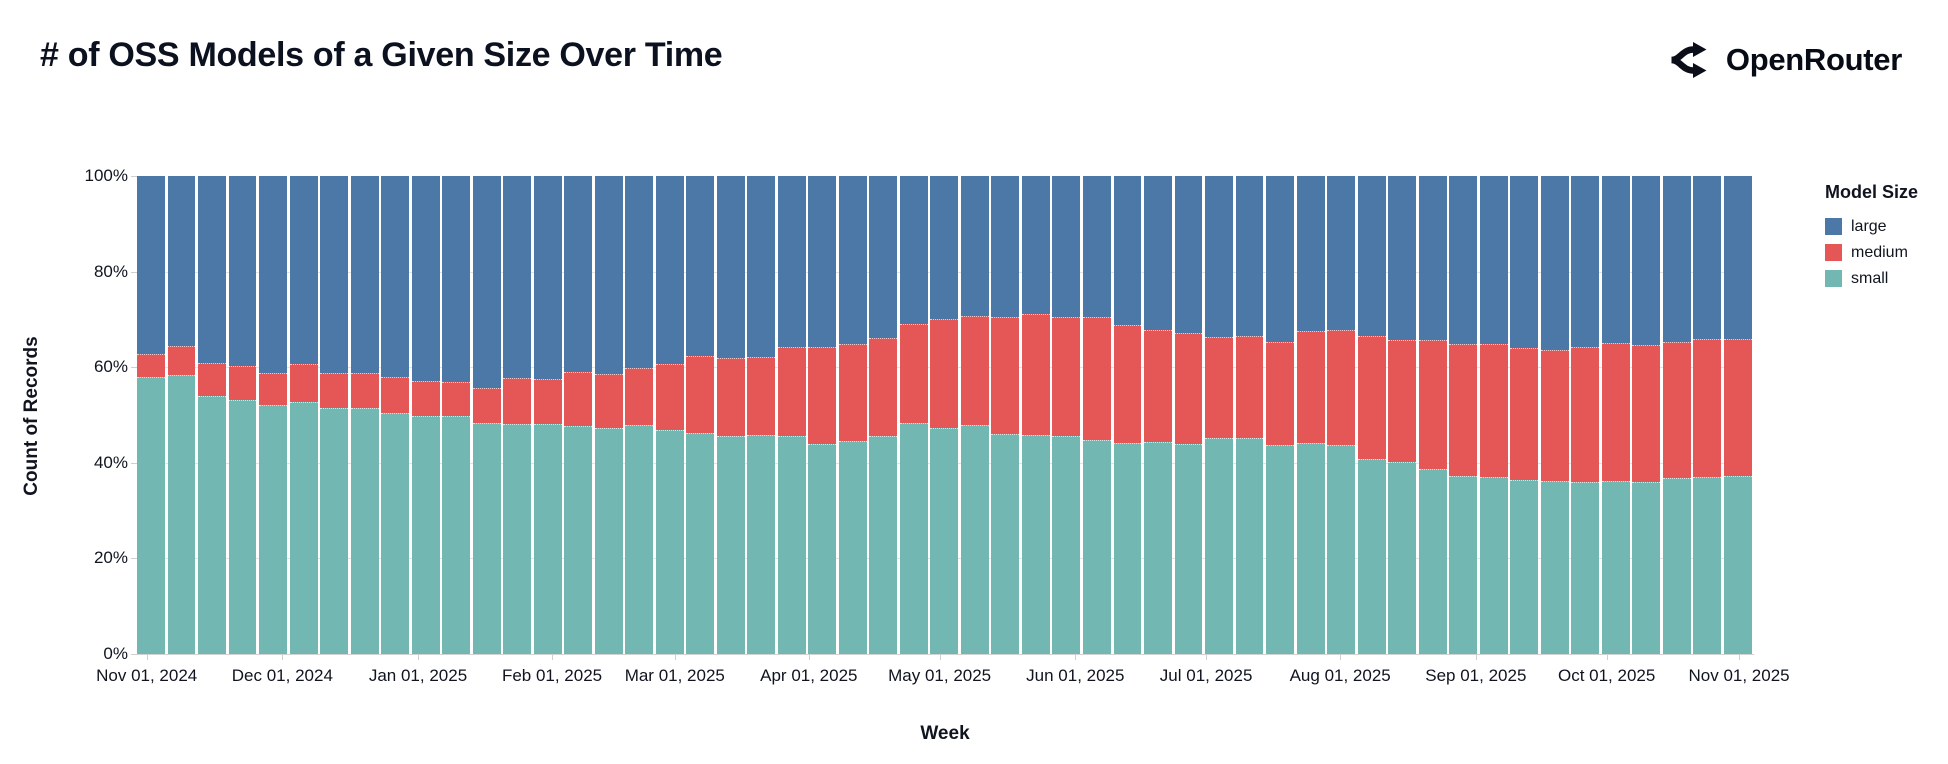  What do you see at coordinates (1075, 675) in the screenshot?
I see `x-axis-tick-label-7: Jun 01, 2025` at bounding box center [1075, 675].